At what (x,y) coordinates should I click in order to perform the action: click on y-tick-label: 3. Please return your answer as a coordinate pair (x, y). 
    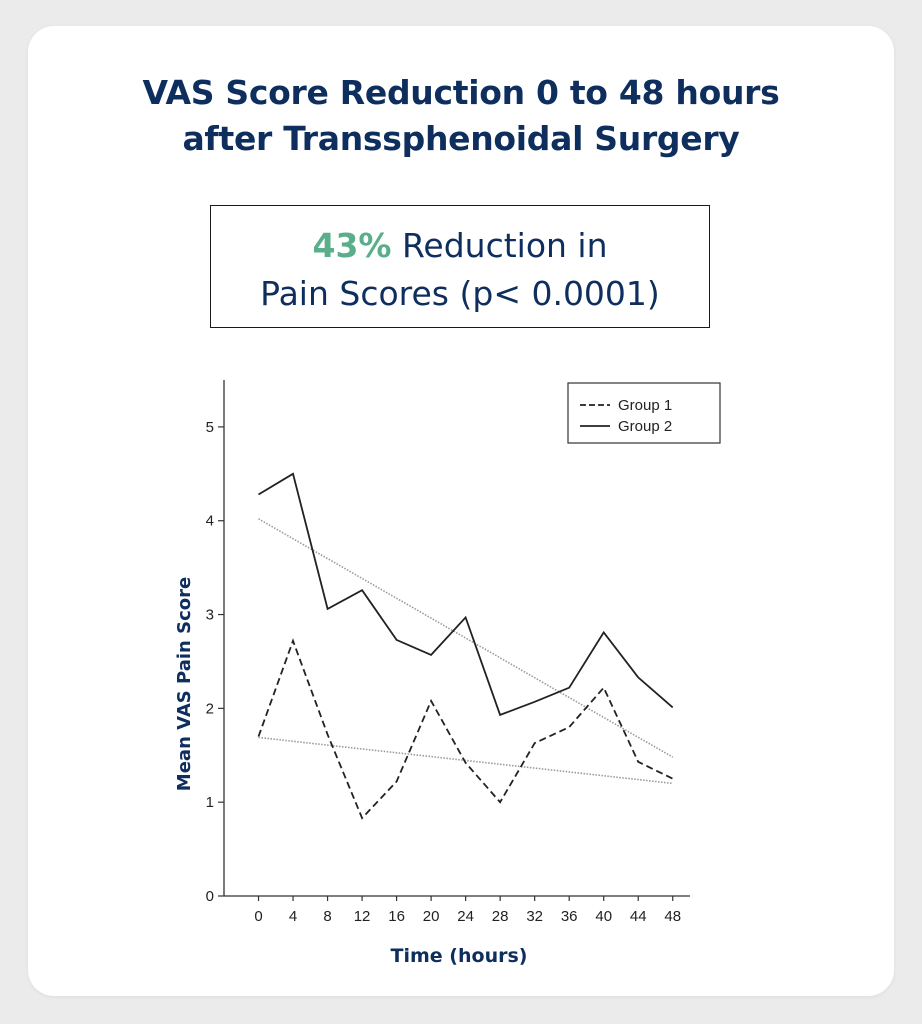
    Looking at the image, I should click on (210, 615).